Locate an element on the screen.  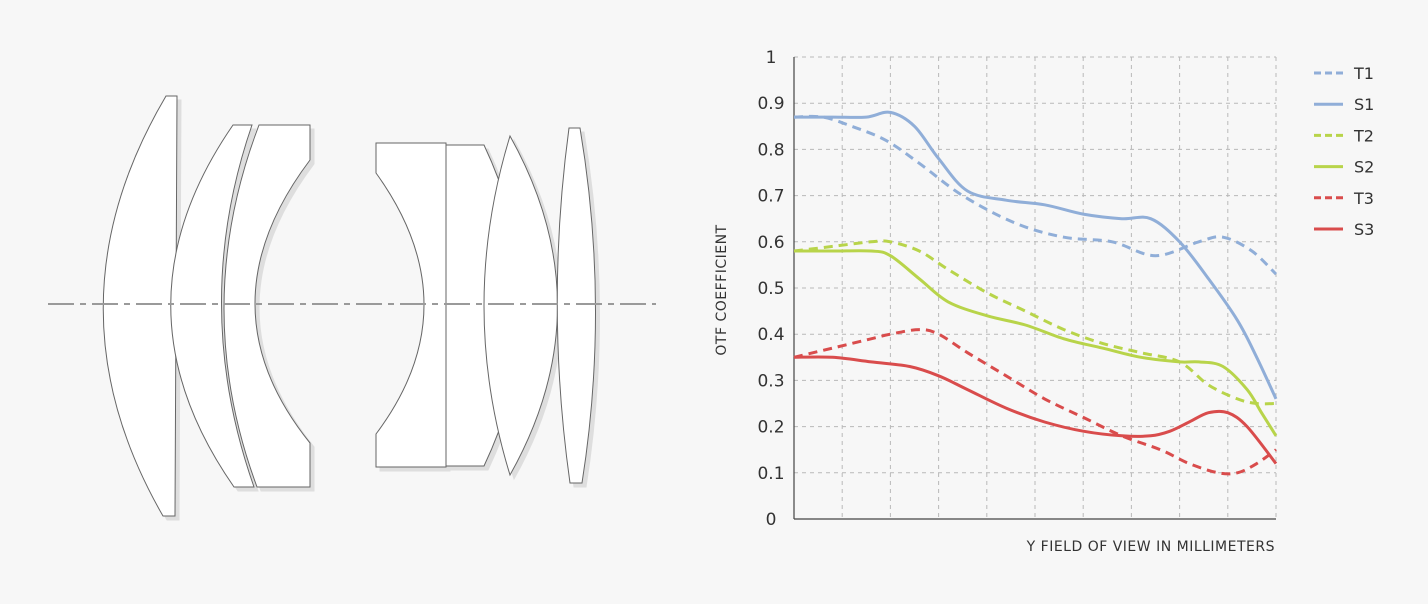
y-tick-label: 0.8 is located at coordinates (770, 150).